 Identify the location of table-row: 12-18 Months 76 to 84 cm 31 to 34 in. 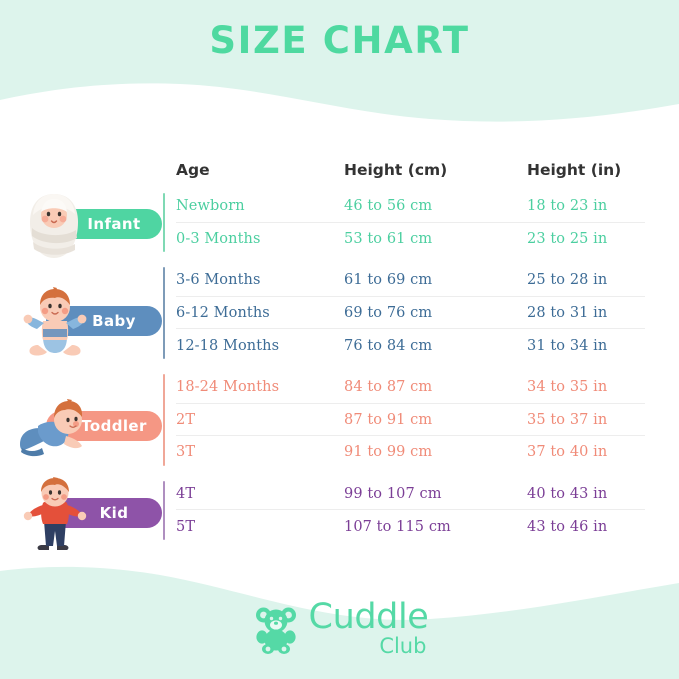
(339, 345).